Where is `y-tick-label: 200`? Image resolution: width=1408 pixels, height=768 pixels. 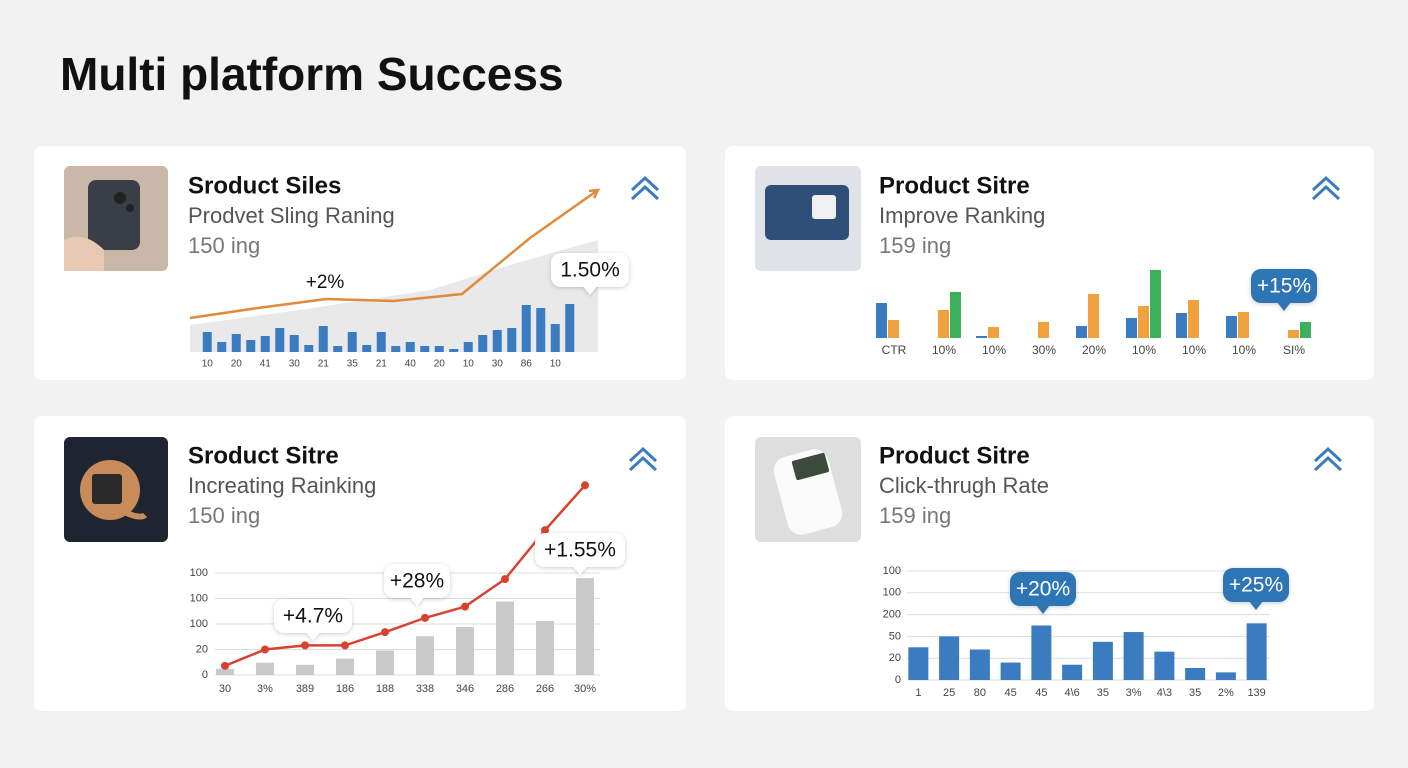 y-tick-label: 200 is located at coordinates (892, 615).